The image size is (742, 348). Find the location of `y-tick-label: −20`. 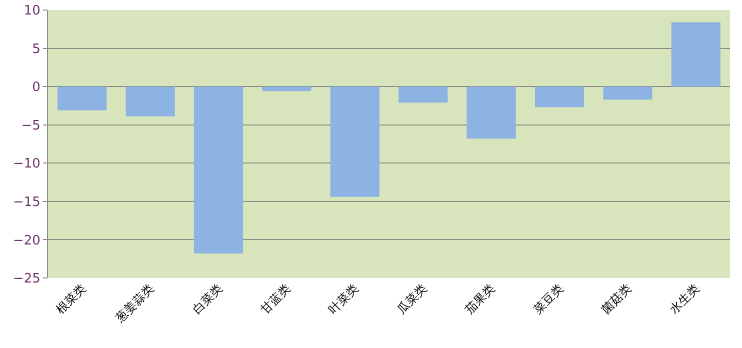

y-tick-label: −20 is located at coordinates (26, 240).